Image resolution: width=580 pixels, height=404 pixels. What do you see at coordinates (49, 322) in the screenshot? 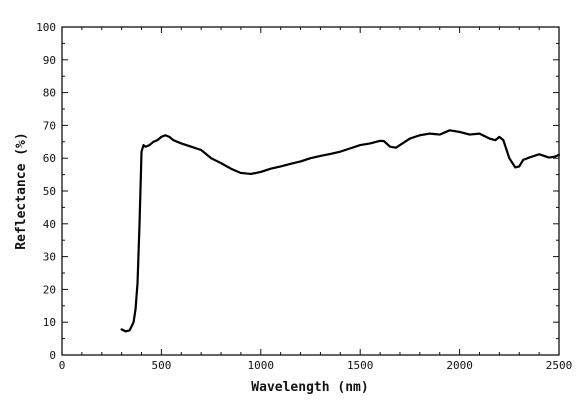
I see `y-tick-label: 10` at bounding box center [49, 322].